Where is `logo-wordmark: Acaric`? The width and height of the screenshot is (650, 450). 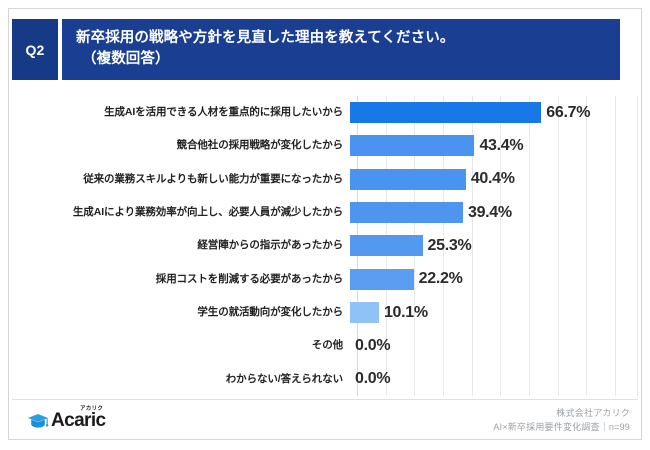 logo-wordmark: Acaric is located at coordinates (78, 420).